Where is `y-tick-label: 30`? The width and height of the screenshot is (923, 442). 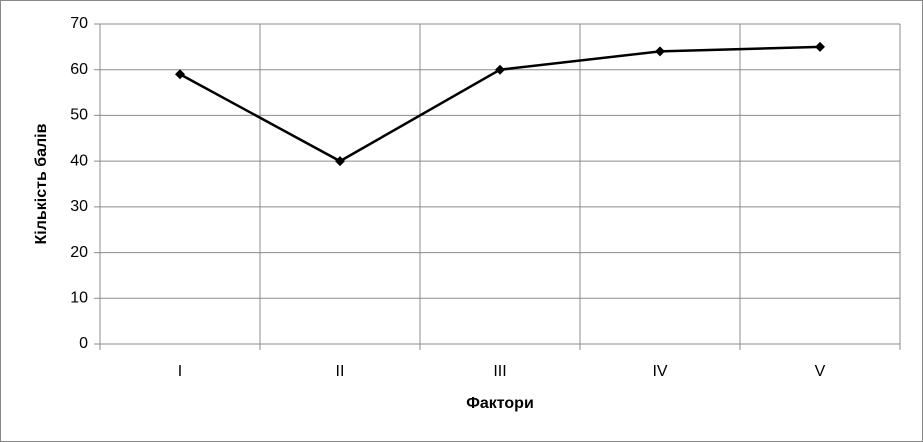
y-tick-label: 30 is located at coordinates (79, 206).